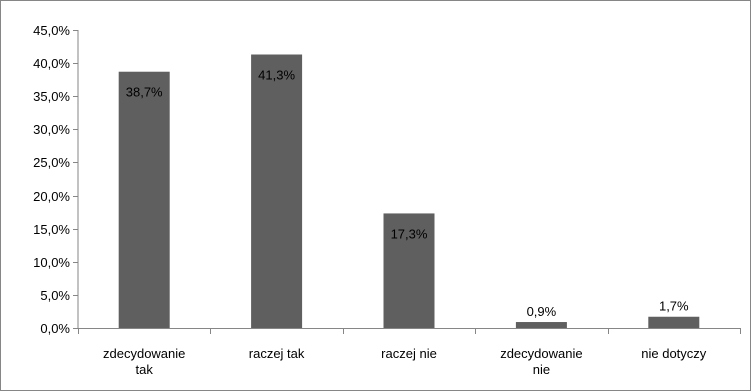 The image size is (752, 392). What do you see at coordinates (51, 229) in the screenshot?
I see `y-tick-label: 15,0%` at bounding box center [51, 229].